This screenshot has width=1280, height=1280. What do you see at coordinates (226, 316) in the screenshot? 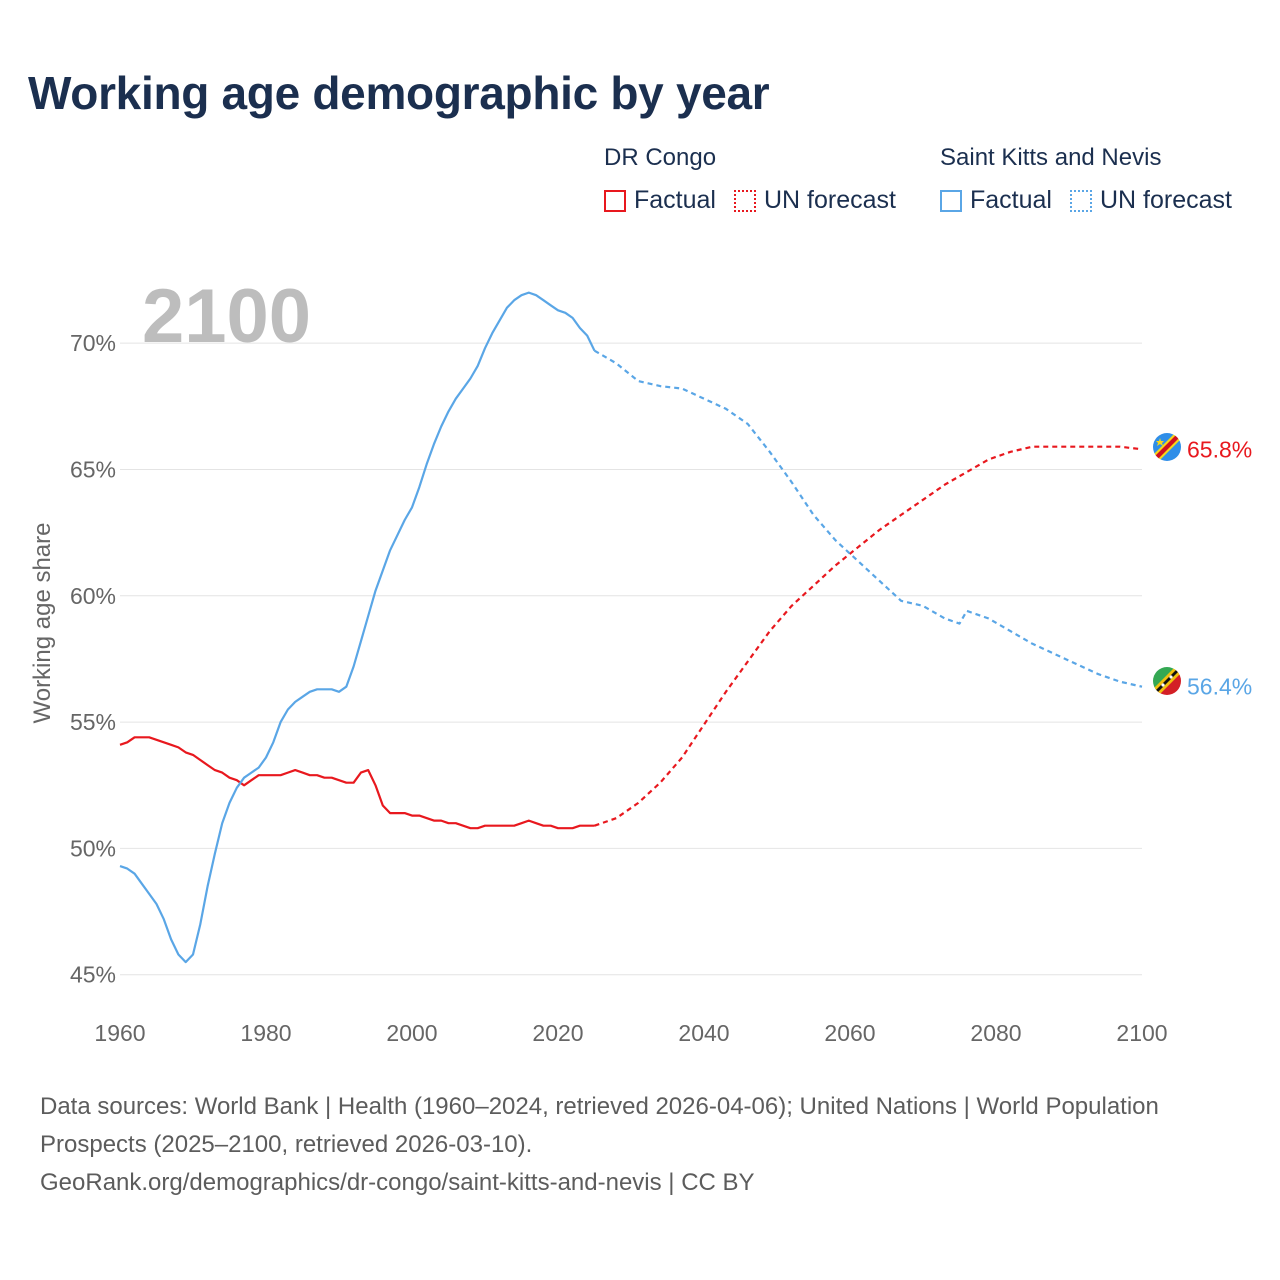
I see `year-watermark: 2100` at bounding box center [226, 316].